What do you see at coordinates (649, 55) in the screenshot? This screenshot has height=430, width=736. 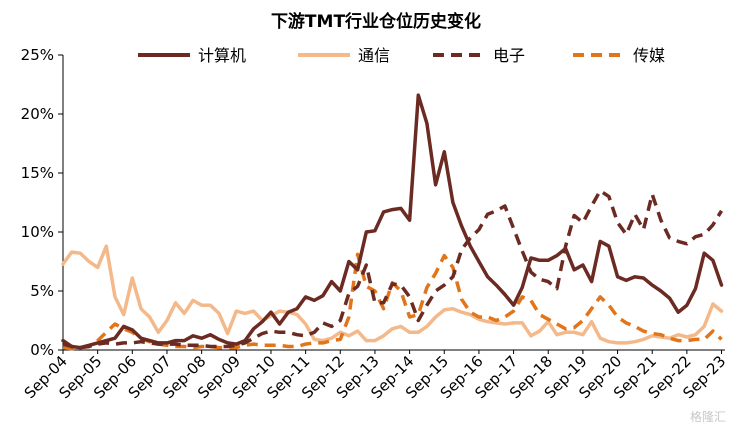 I see `legend-label: 传媒` at bounding box center [649, 55].